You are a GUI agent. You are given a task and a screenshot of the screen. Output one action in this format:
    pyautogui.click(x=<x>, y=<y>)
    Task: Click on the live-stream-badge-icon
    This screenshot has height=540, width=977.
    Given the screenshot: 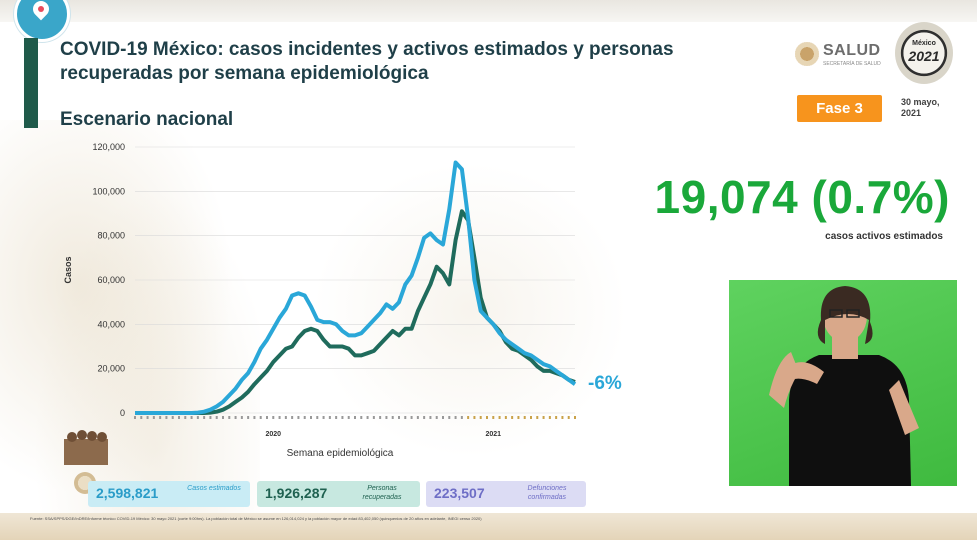 What is the action you would take?
    pyautogui.click(x=42, y=21)
    